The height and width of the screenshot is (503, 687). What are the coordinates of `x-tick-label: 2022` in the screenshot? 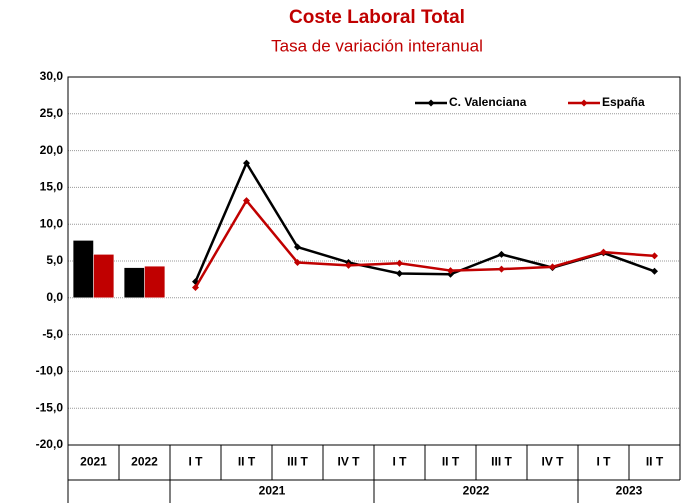 It's located at (144, 462).